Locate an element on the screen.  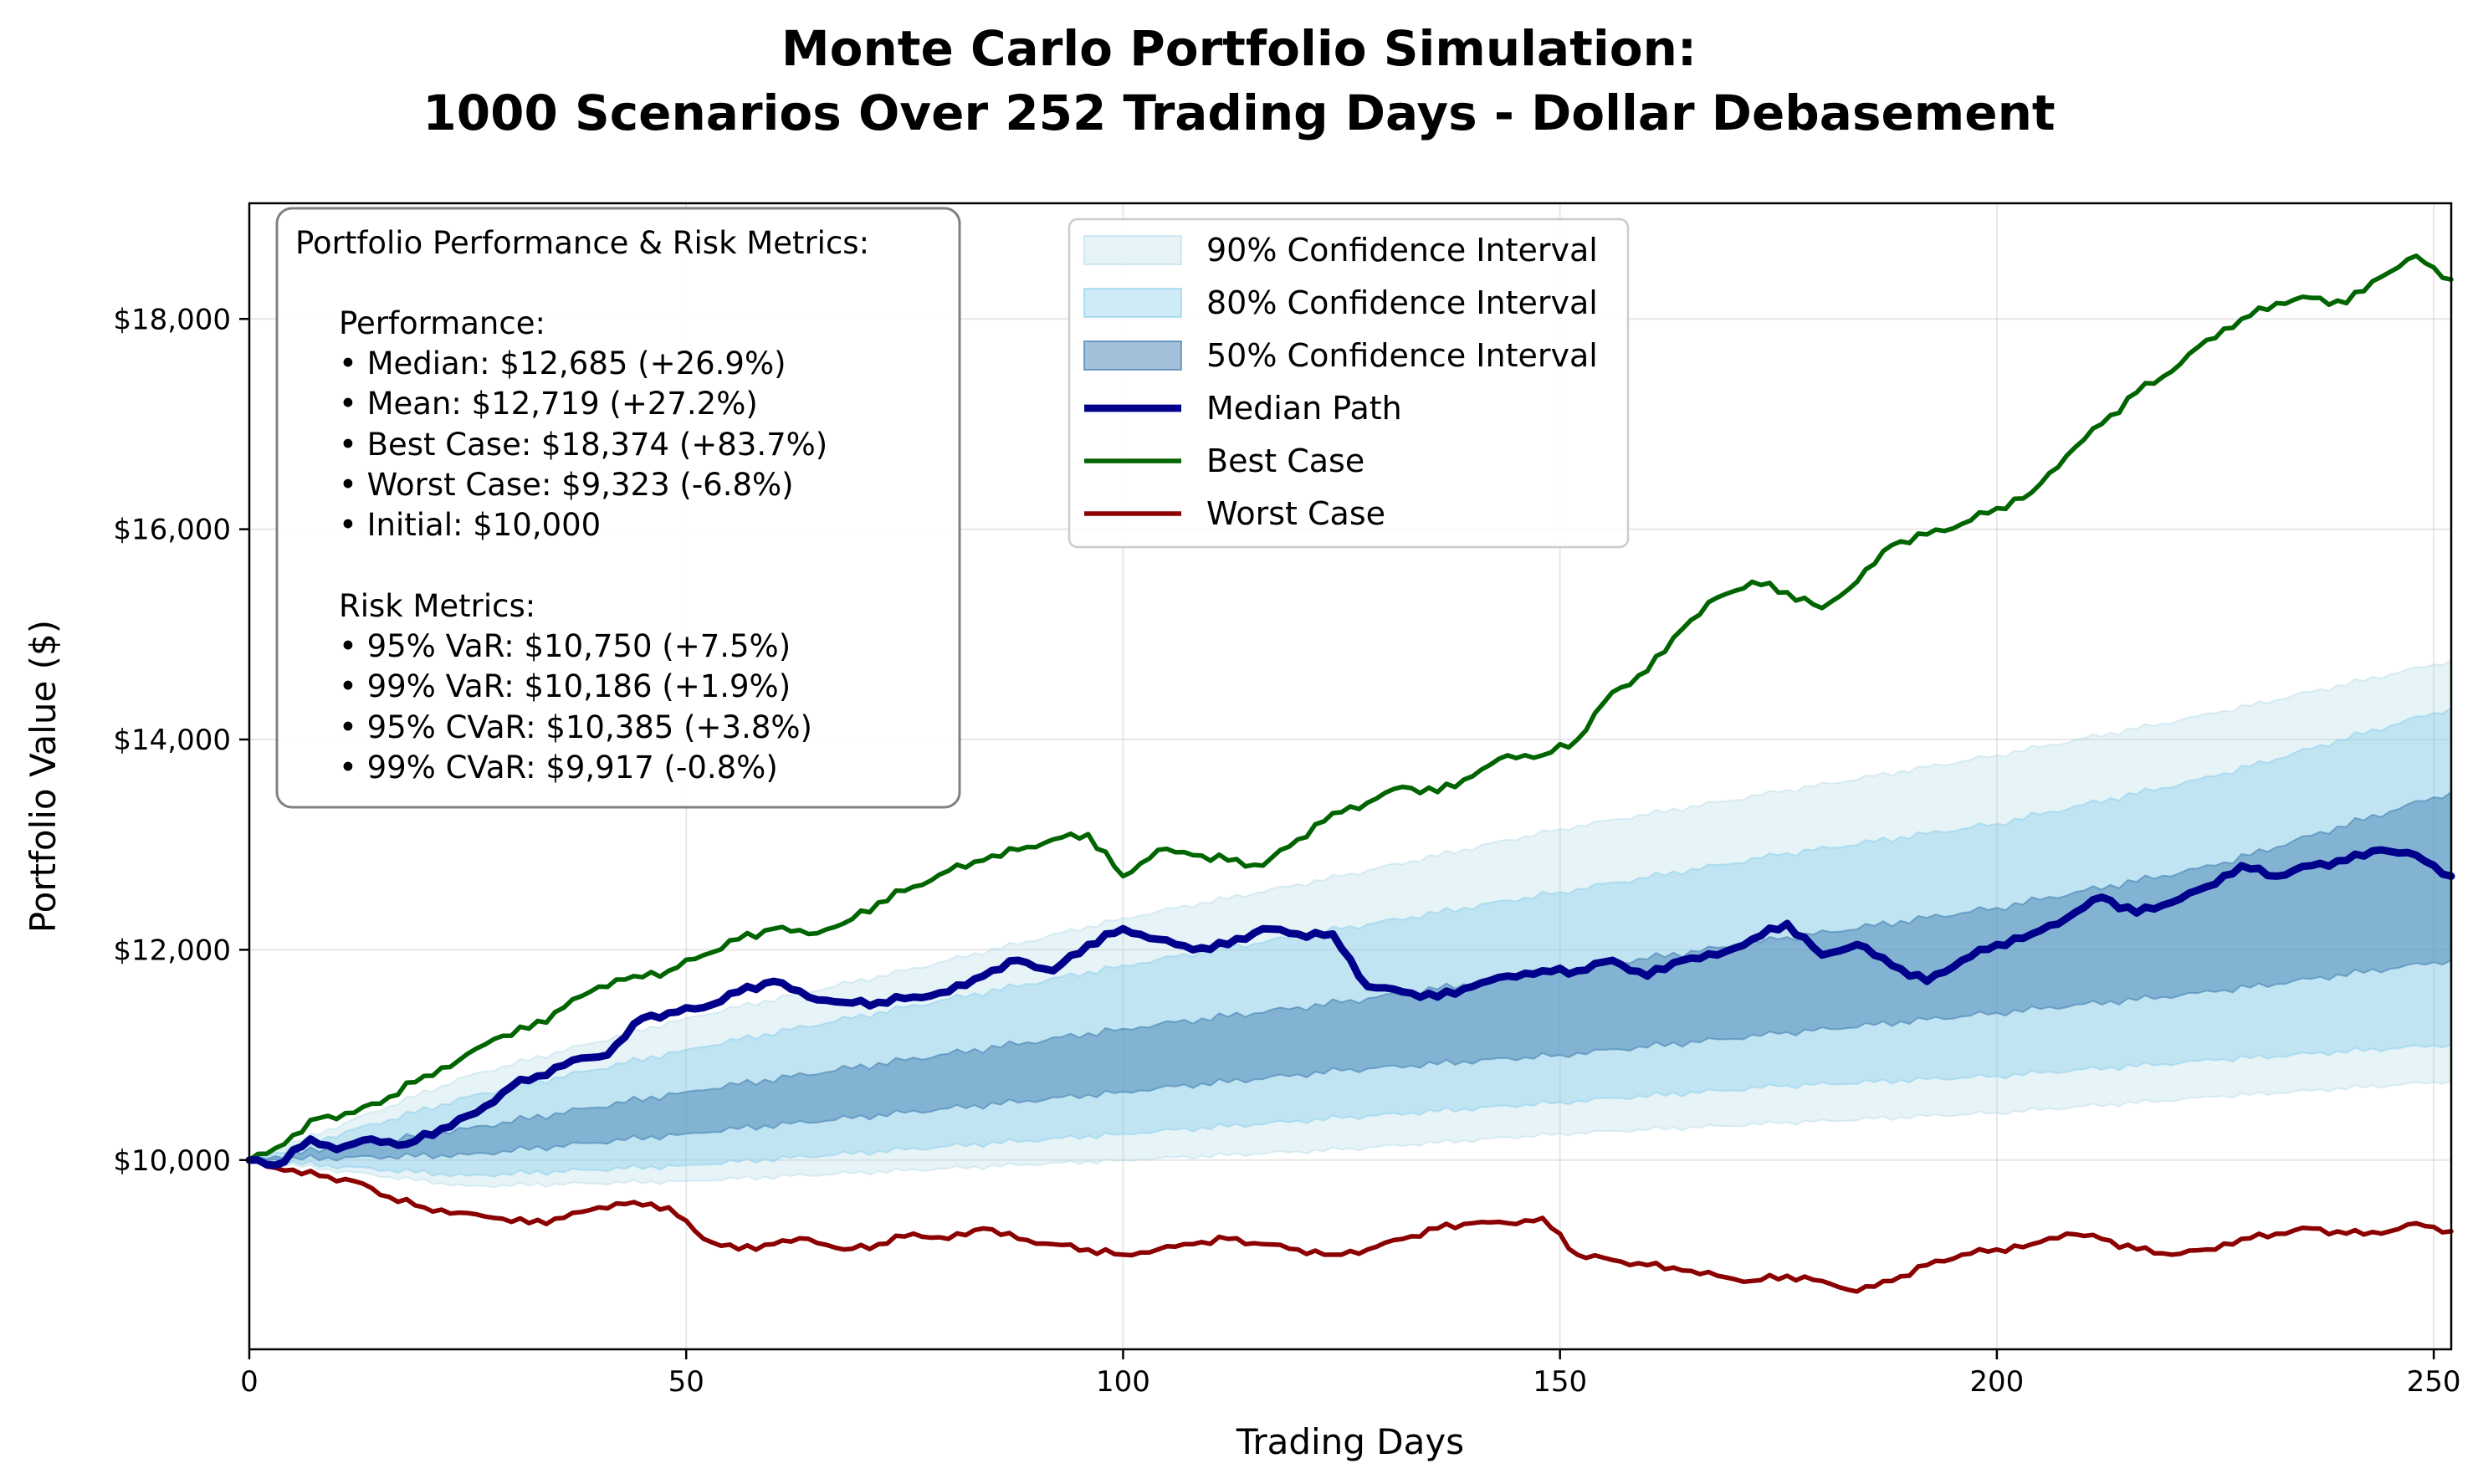
x-tick-label: 150 is located at coordinates (1560, 1382).